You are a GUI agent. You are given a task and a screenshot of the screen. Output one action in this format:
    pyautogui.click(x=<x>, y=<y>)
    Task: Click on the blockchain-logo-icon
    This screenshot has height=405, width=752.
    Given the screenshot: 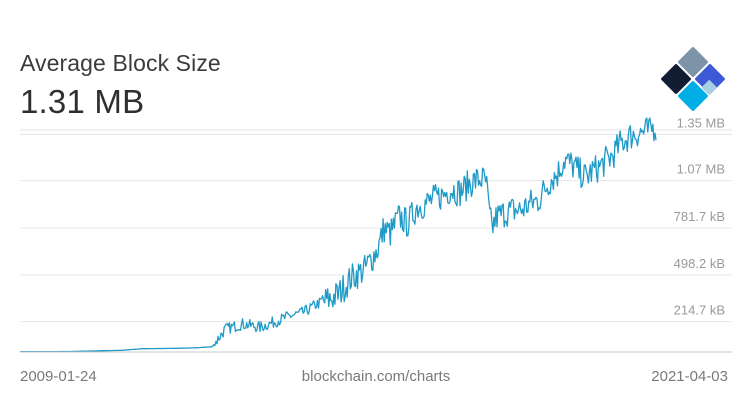 What is the action you would take?
    pyautogui.click(x=693, y=79)
    